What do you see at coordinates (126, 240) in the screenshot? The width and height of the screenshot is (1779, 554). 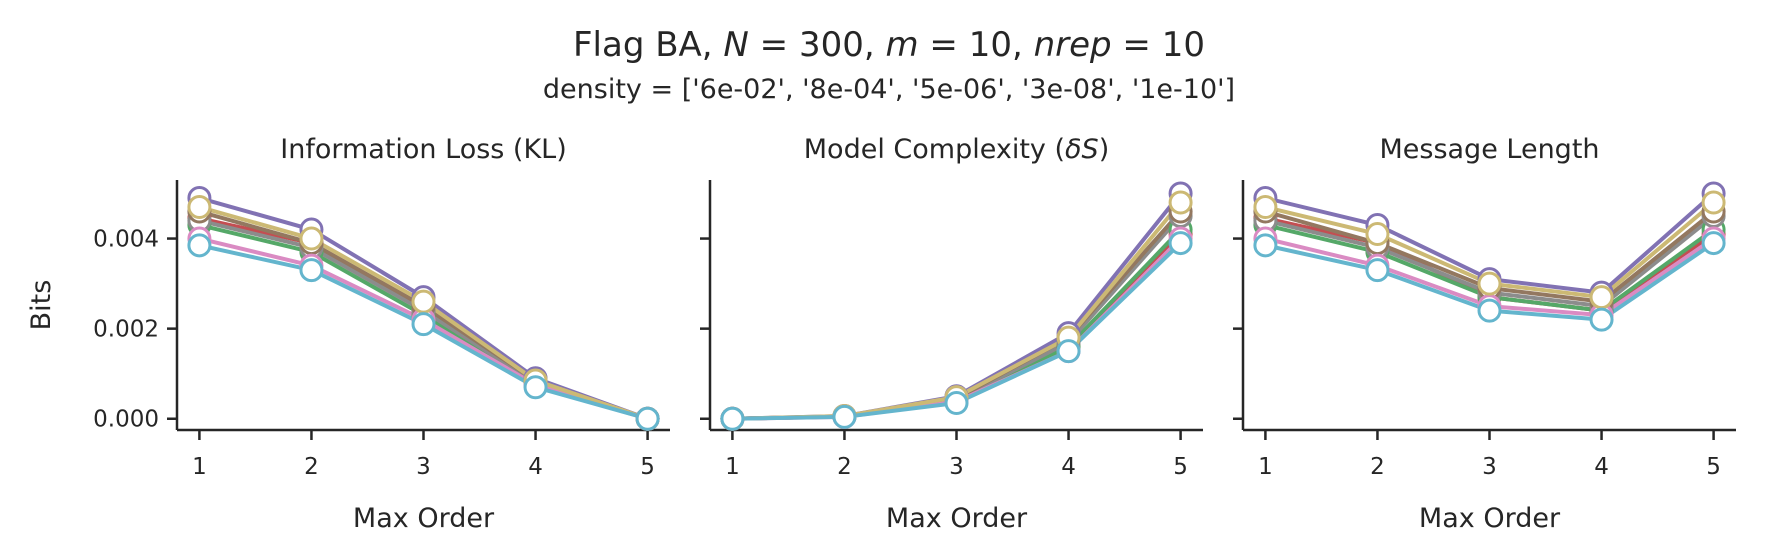 I see `y-tick-label: 0.004` at bounding box center [126, 240].